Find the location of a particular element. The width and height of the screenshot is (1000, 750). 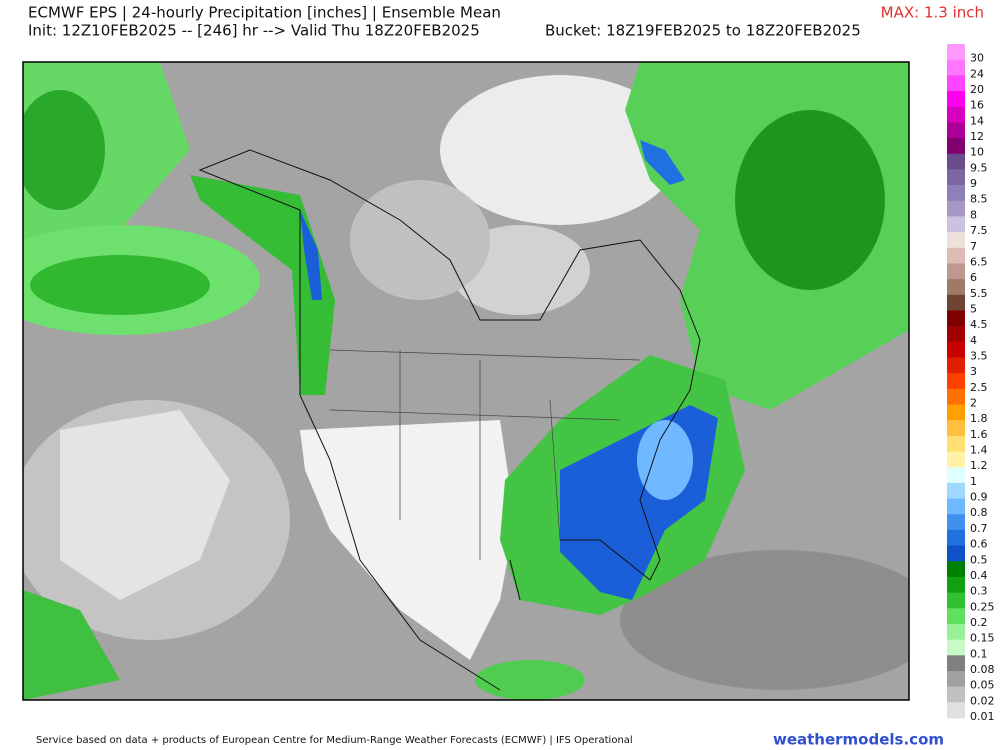

colorbar-label: 0.02 is located at coordinates (982, 700).